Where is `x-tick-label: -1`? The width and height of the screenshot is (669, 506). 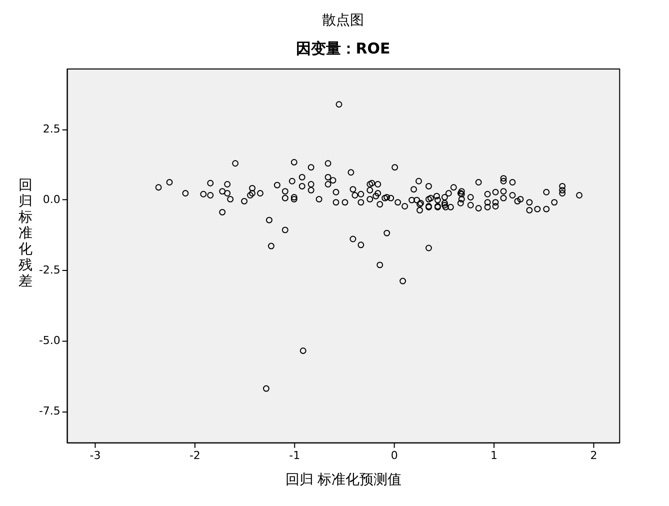
x-tick-label: -1 is located at coordinates (294, 455).